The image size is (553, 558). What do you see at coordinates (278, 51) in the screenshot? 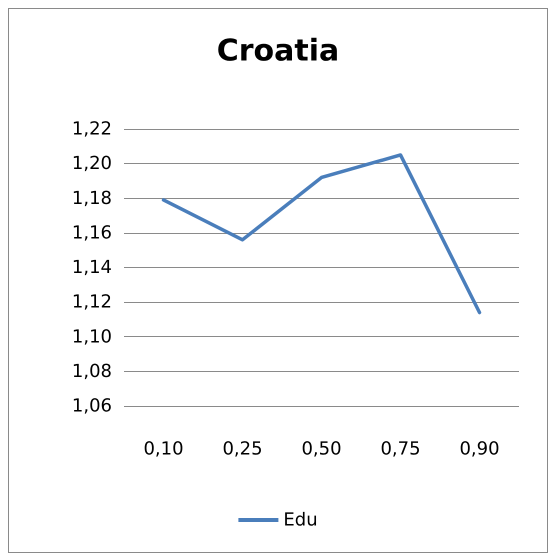
I see `chart-title: Croatia` at bounding box center [278, 51].